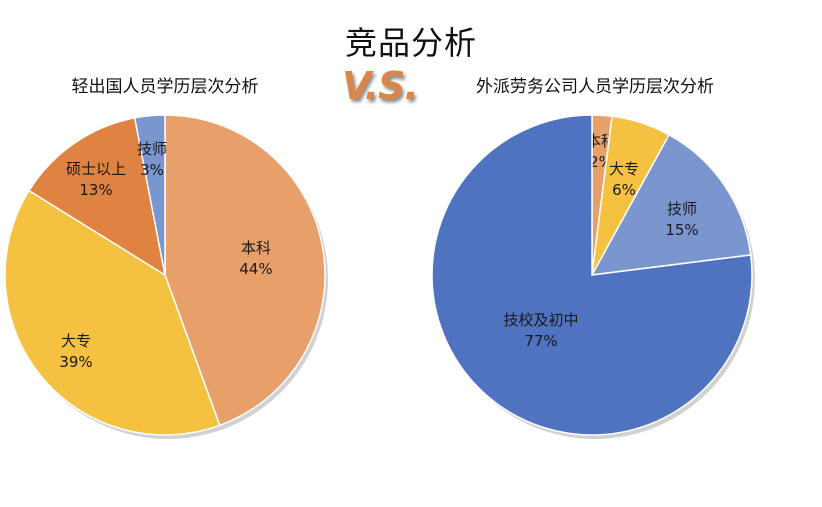 The height and width of the screenshot is (507, 822). Describe the element at coordinates (595, 87) in the screenshot. I see `right-chart-title: 外派劳务公司人员学历层次分析` at that location.